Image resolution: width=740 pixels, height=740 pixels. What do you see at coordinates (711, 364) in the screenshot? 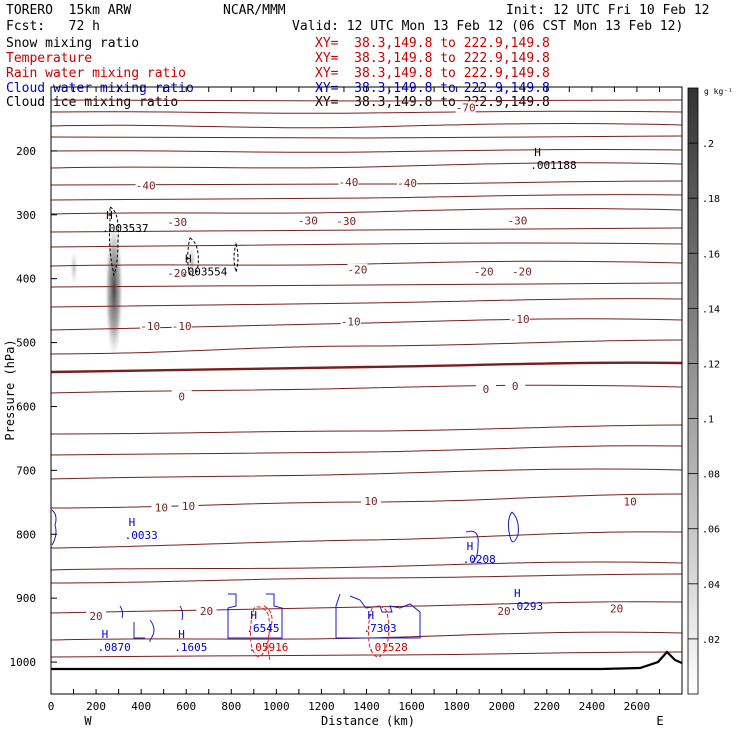
I see `colorbar-tick-label: .12` at bounding box center [711, 364].